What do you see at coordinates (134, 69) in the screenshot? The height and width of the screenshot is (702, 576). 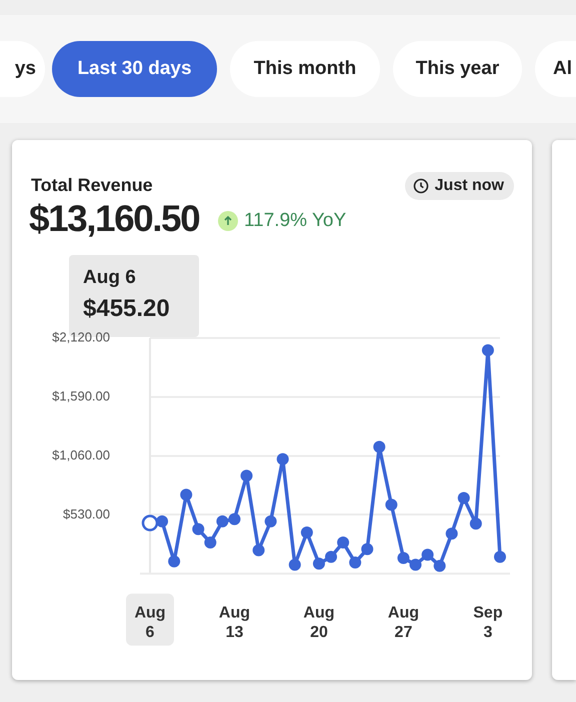 I see `text: Last 30 days` at bounding box center [134, 69].